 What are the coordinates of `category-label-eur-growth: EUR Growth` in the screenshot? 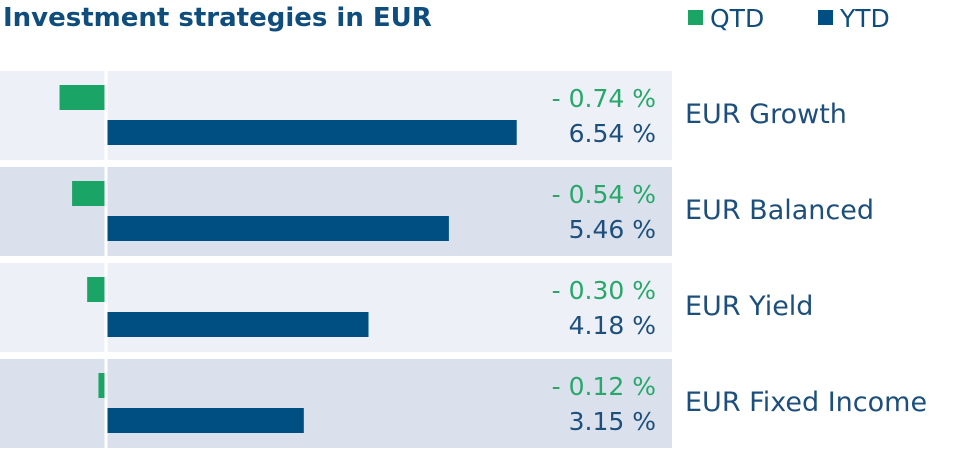 It's located at (766, 114).